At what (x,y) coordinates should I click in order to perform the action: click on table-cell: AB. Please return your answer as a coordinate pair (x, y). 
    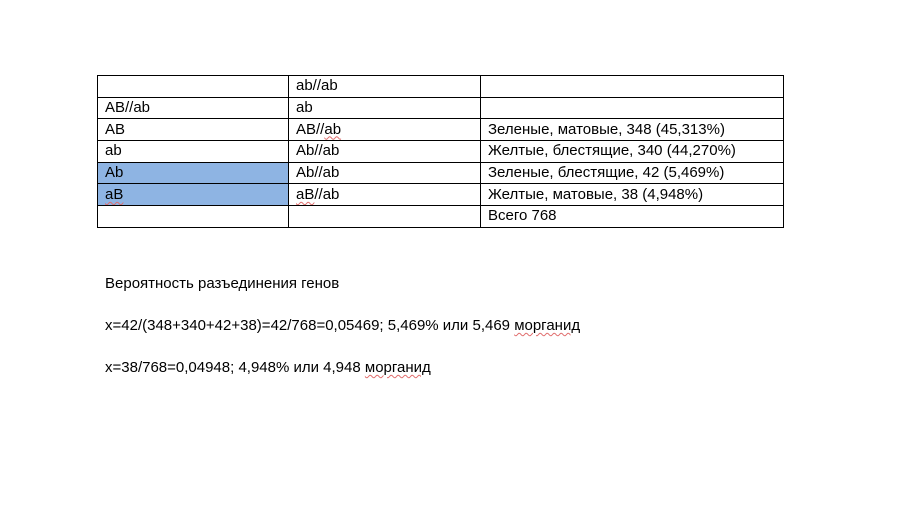
    Looking at the image, I should click on (193, 130).